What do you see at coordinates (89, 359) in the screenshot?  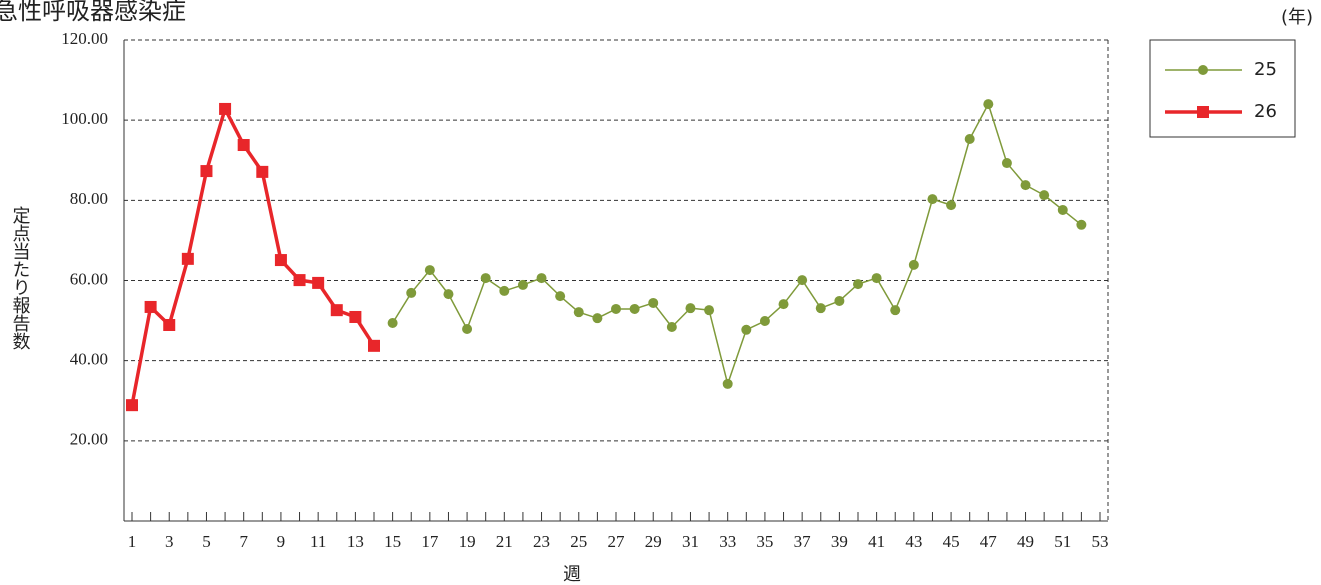 I see `y-tick-label: 40.00` at bounding box center [89, 359].